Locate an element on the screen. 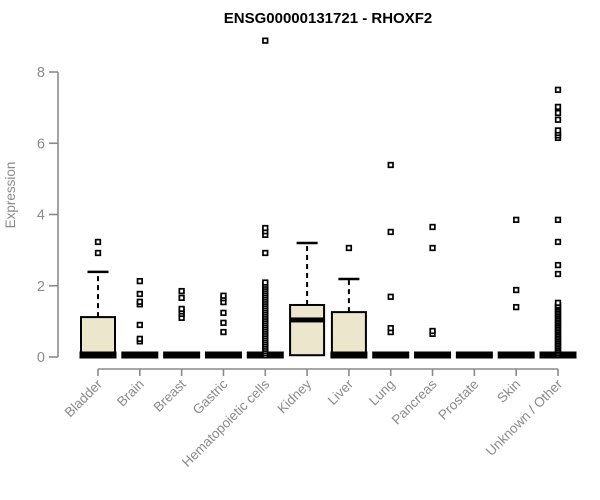  box-group-brain is located at coordinates (140, 318).